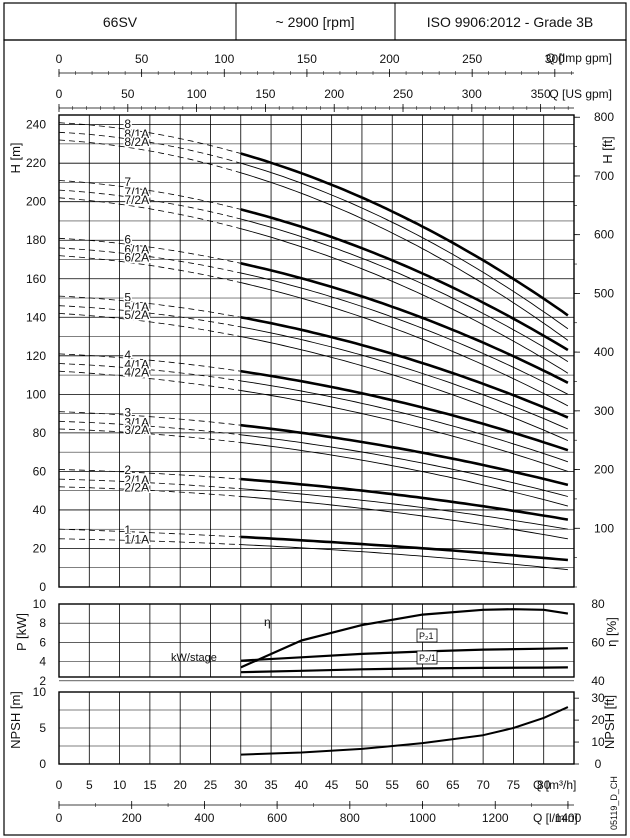 Image resolution: width=630 pixels, height=838 pixels. I want to click on head-curve-label-6/1A: 6/1A, so click(136, 250).